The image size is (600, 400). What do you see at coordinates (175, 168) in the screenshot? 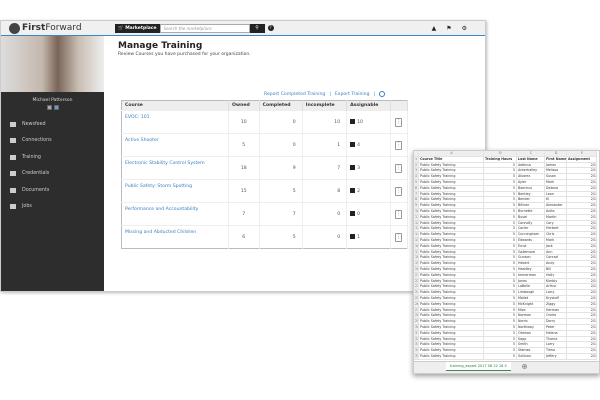
I see `course-link: Electronic Stability Control System` at bounding box center [175, 168].